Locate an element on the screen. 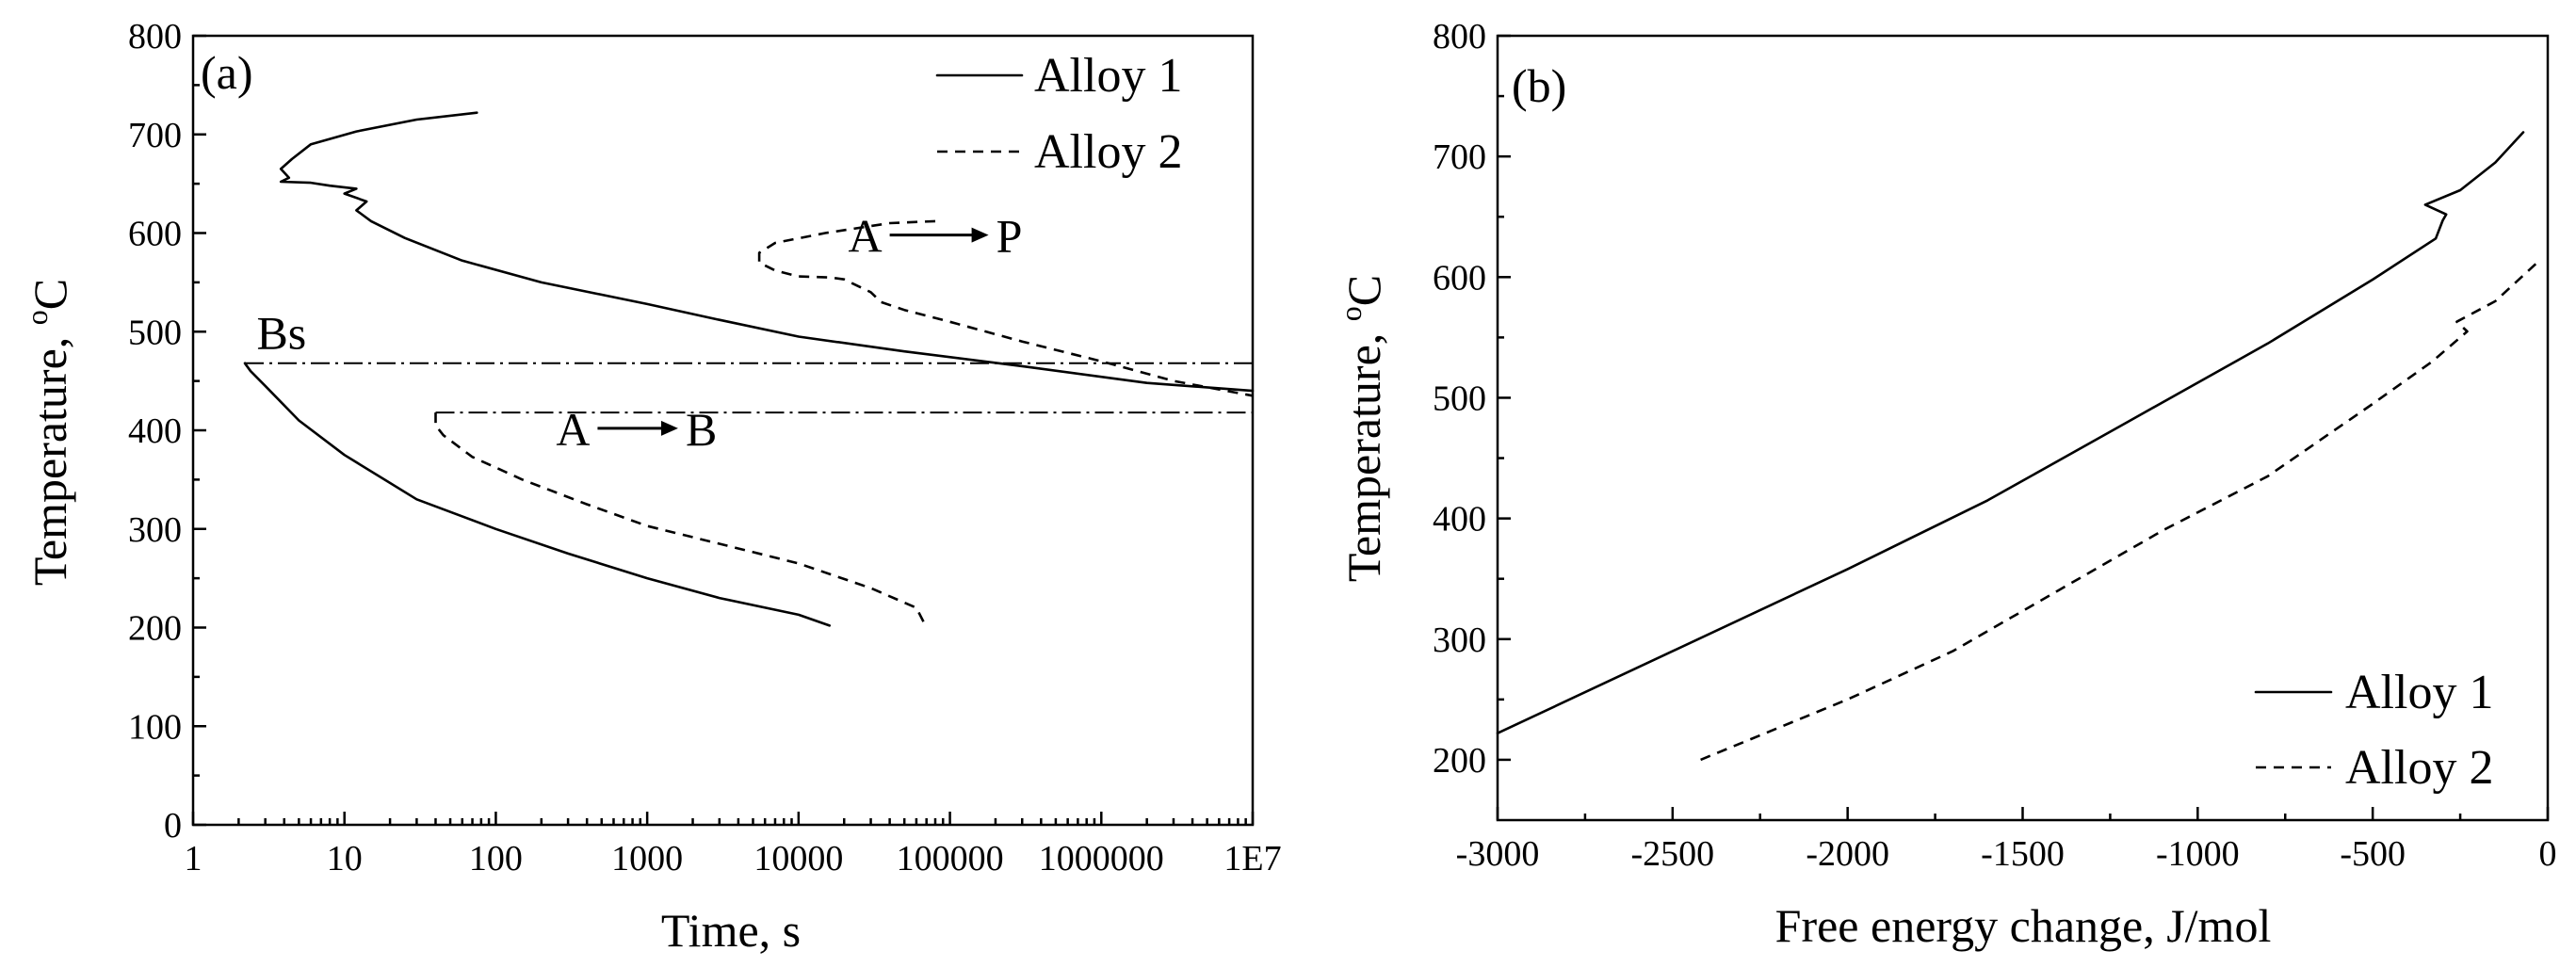 Image resolution: width=2576 pixels, height=967 pixels. series-a-alloy-1-lower-branch is located at coordinates (537, 495).